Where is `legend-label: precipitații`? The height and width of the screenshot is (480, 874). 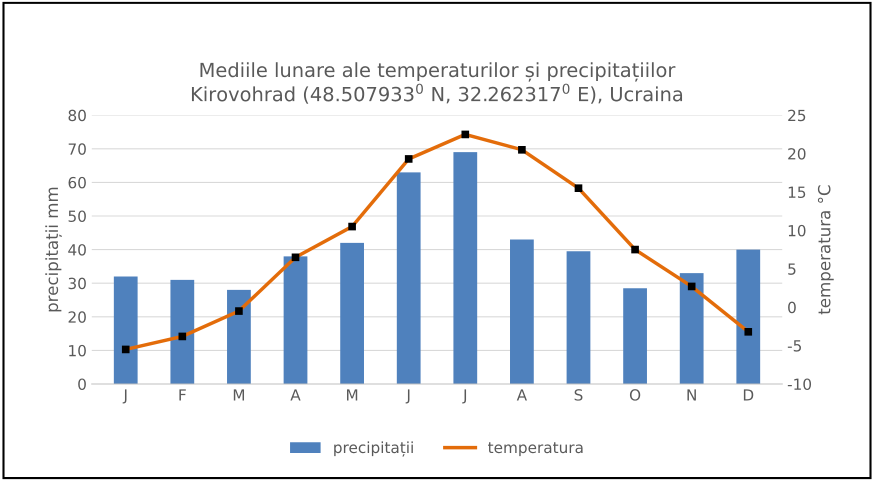
legend-label: precipitații is located at coordinates (373, 449).